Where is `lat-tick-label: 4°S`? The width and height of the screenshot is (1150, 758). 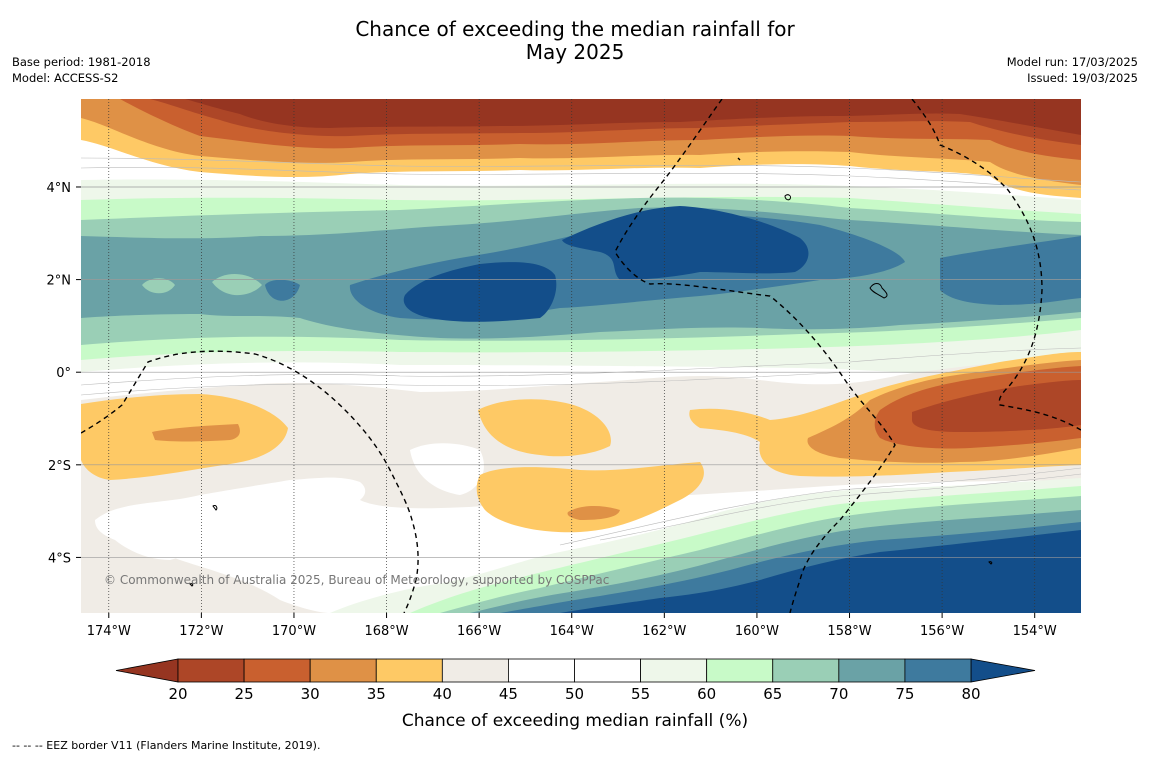
lat-tick-label: 4°S is located at coordinates (59, 558).